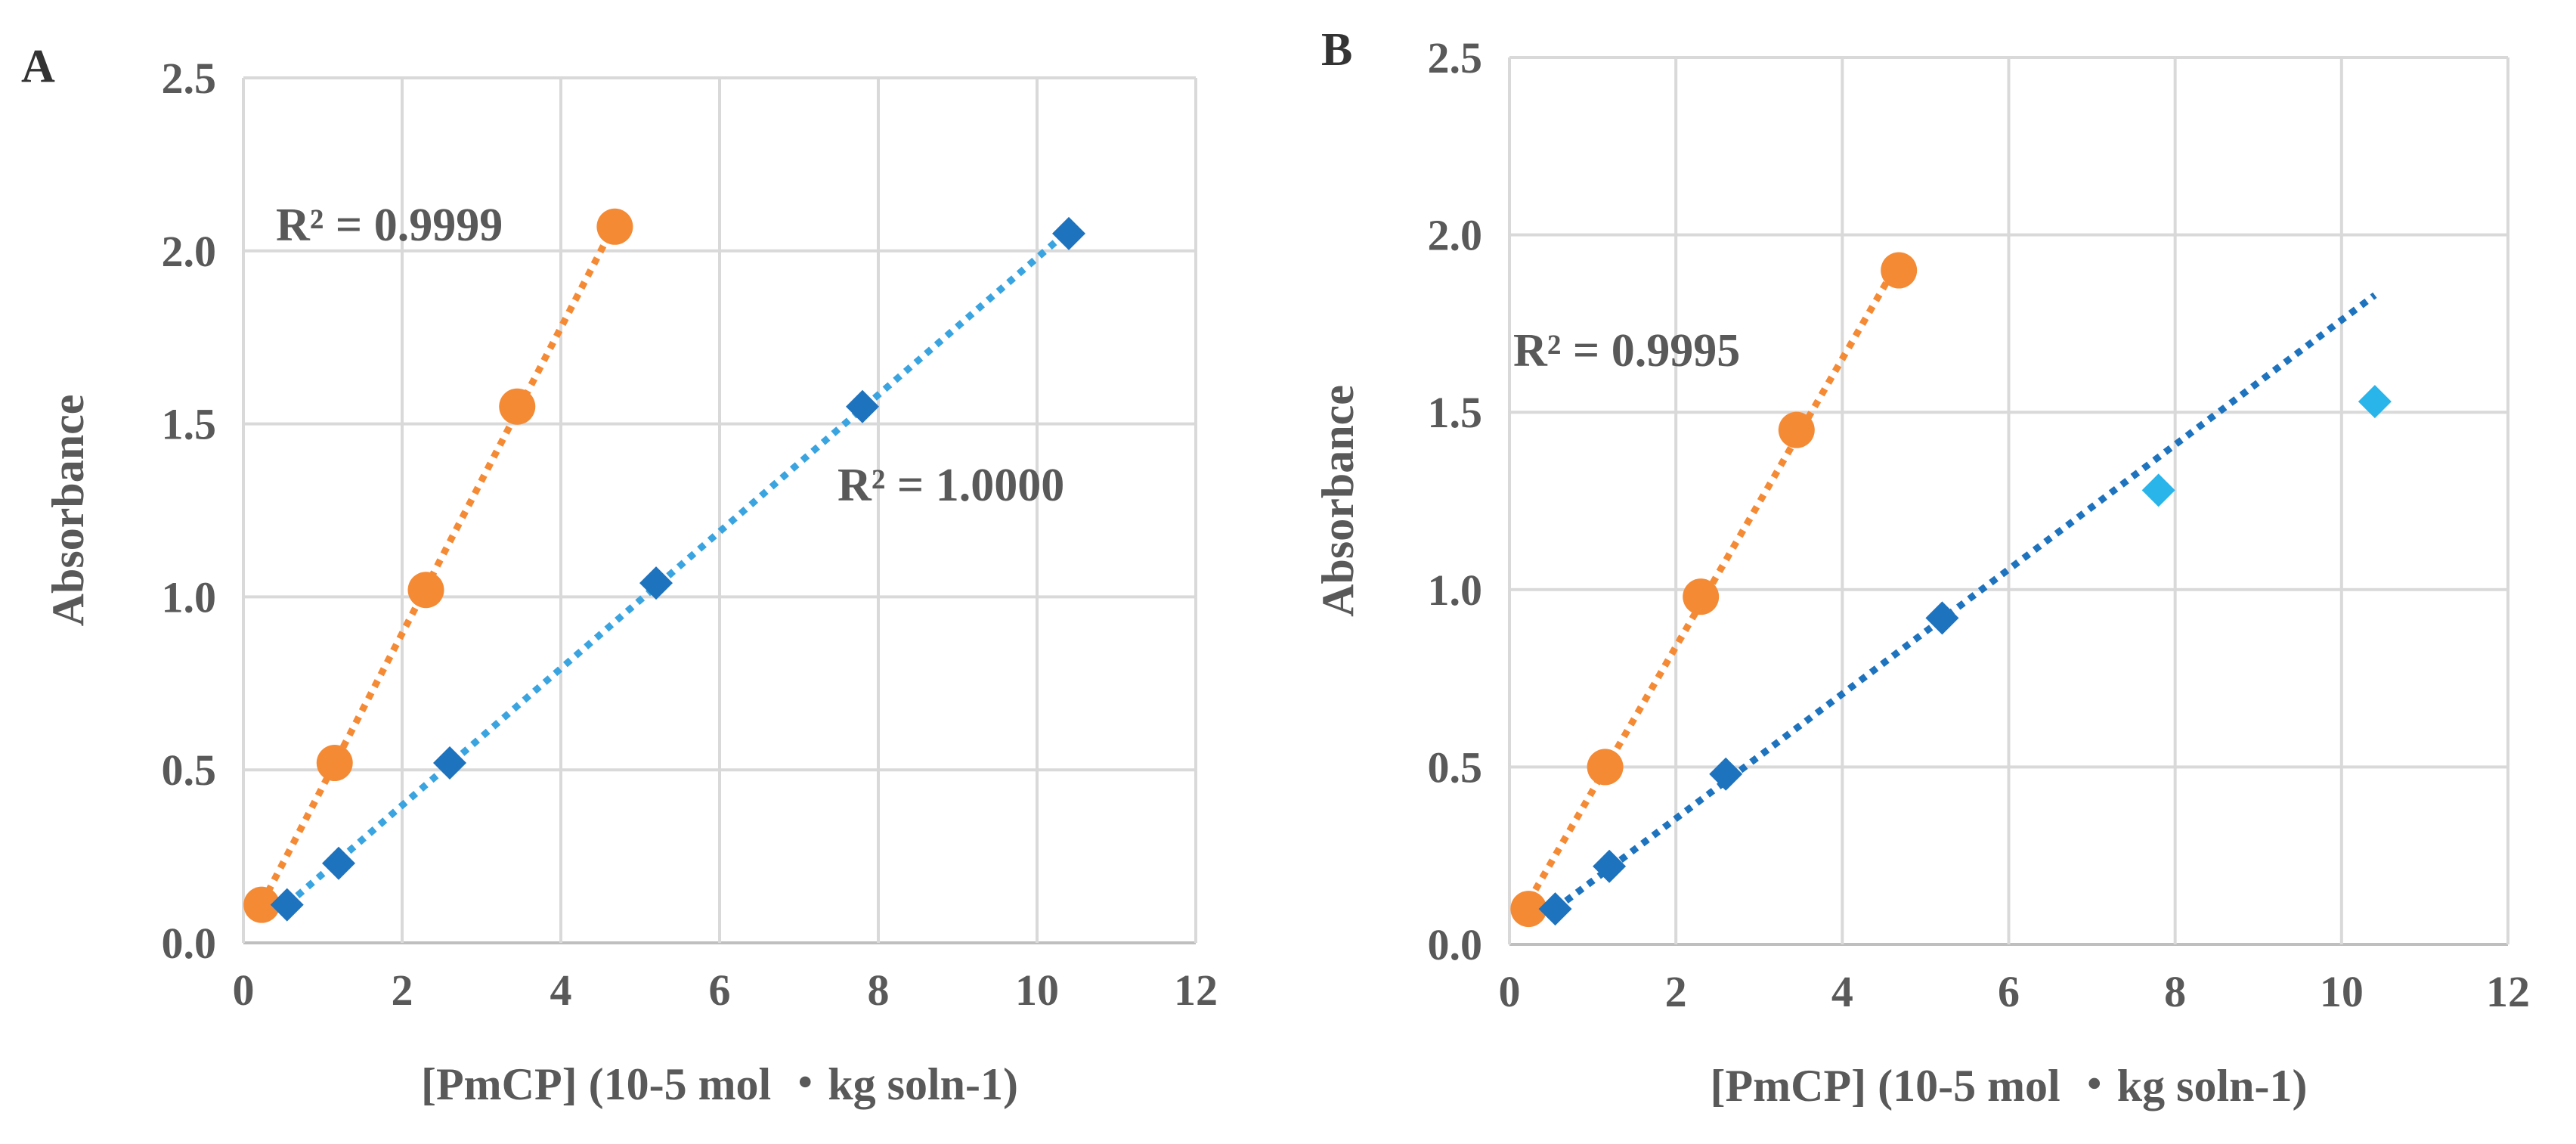 This screenshot has width=2576, height=1144. What do you see at coordinates (38, 66) in the screenshot?
I see `panel-label: A` at bounding box center [38, 66].